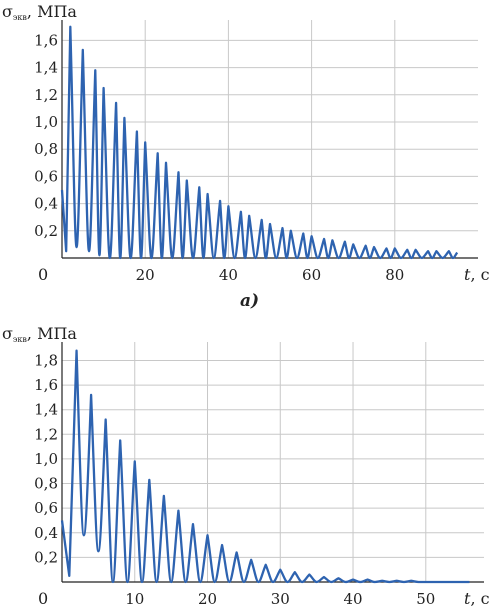 This screenshot has height=607, width=496. I want to click on x-tick-label: 10, so click(134, 598).